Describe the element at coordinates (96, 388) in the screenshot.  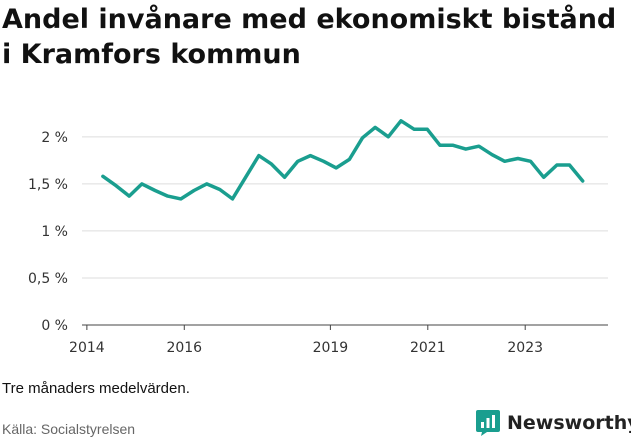
I see `chart-note: Tre månaders medelvärden.` at that location.